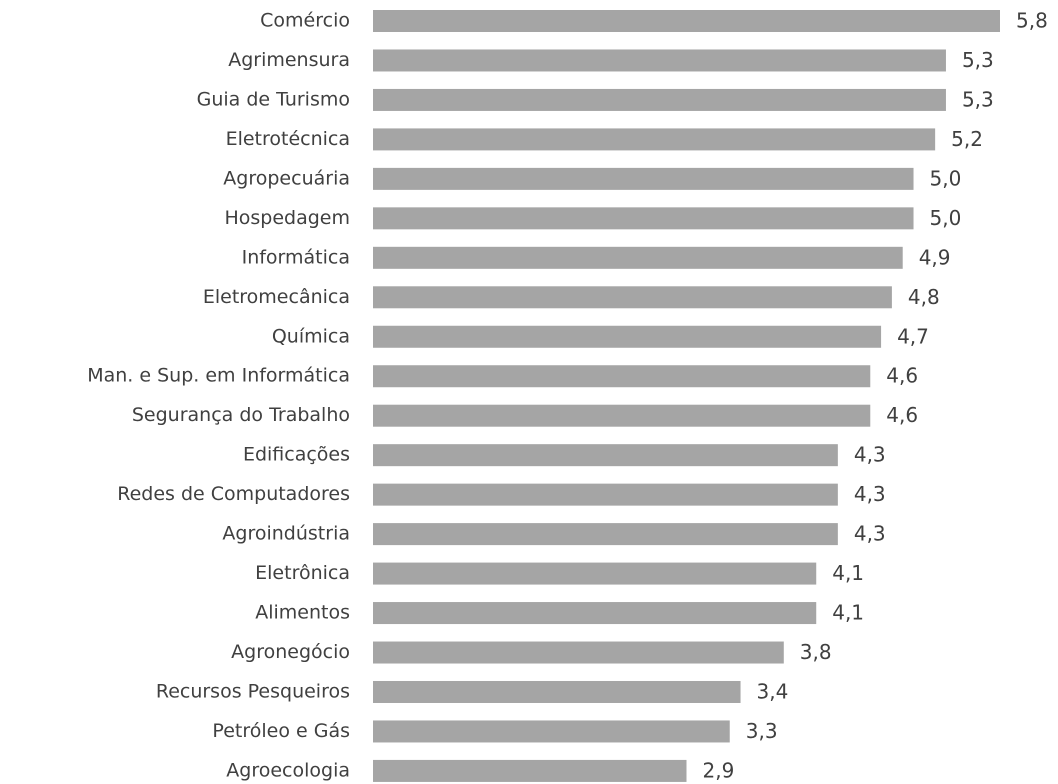 The image size is (1058, 784). I want to click on category-label: Agropecuária, so click(286, 178).